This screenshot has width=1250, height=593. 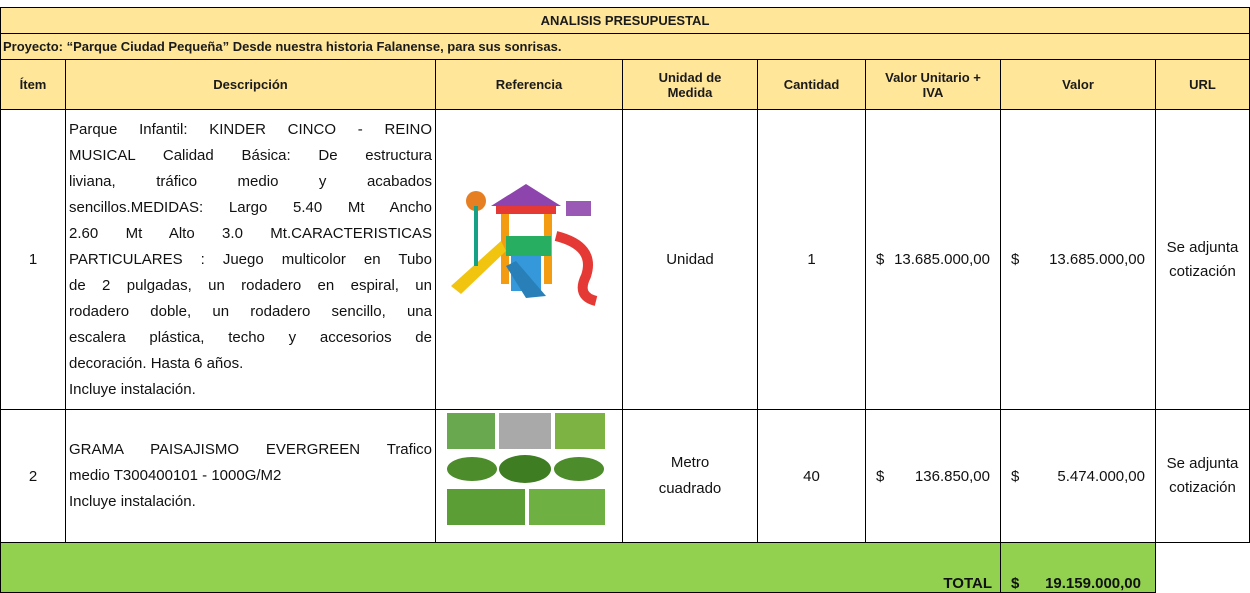 I want to click on unit-value-cell: $13.685.000,00, so click(x=933, y=260).